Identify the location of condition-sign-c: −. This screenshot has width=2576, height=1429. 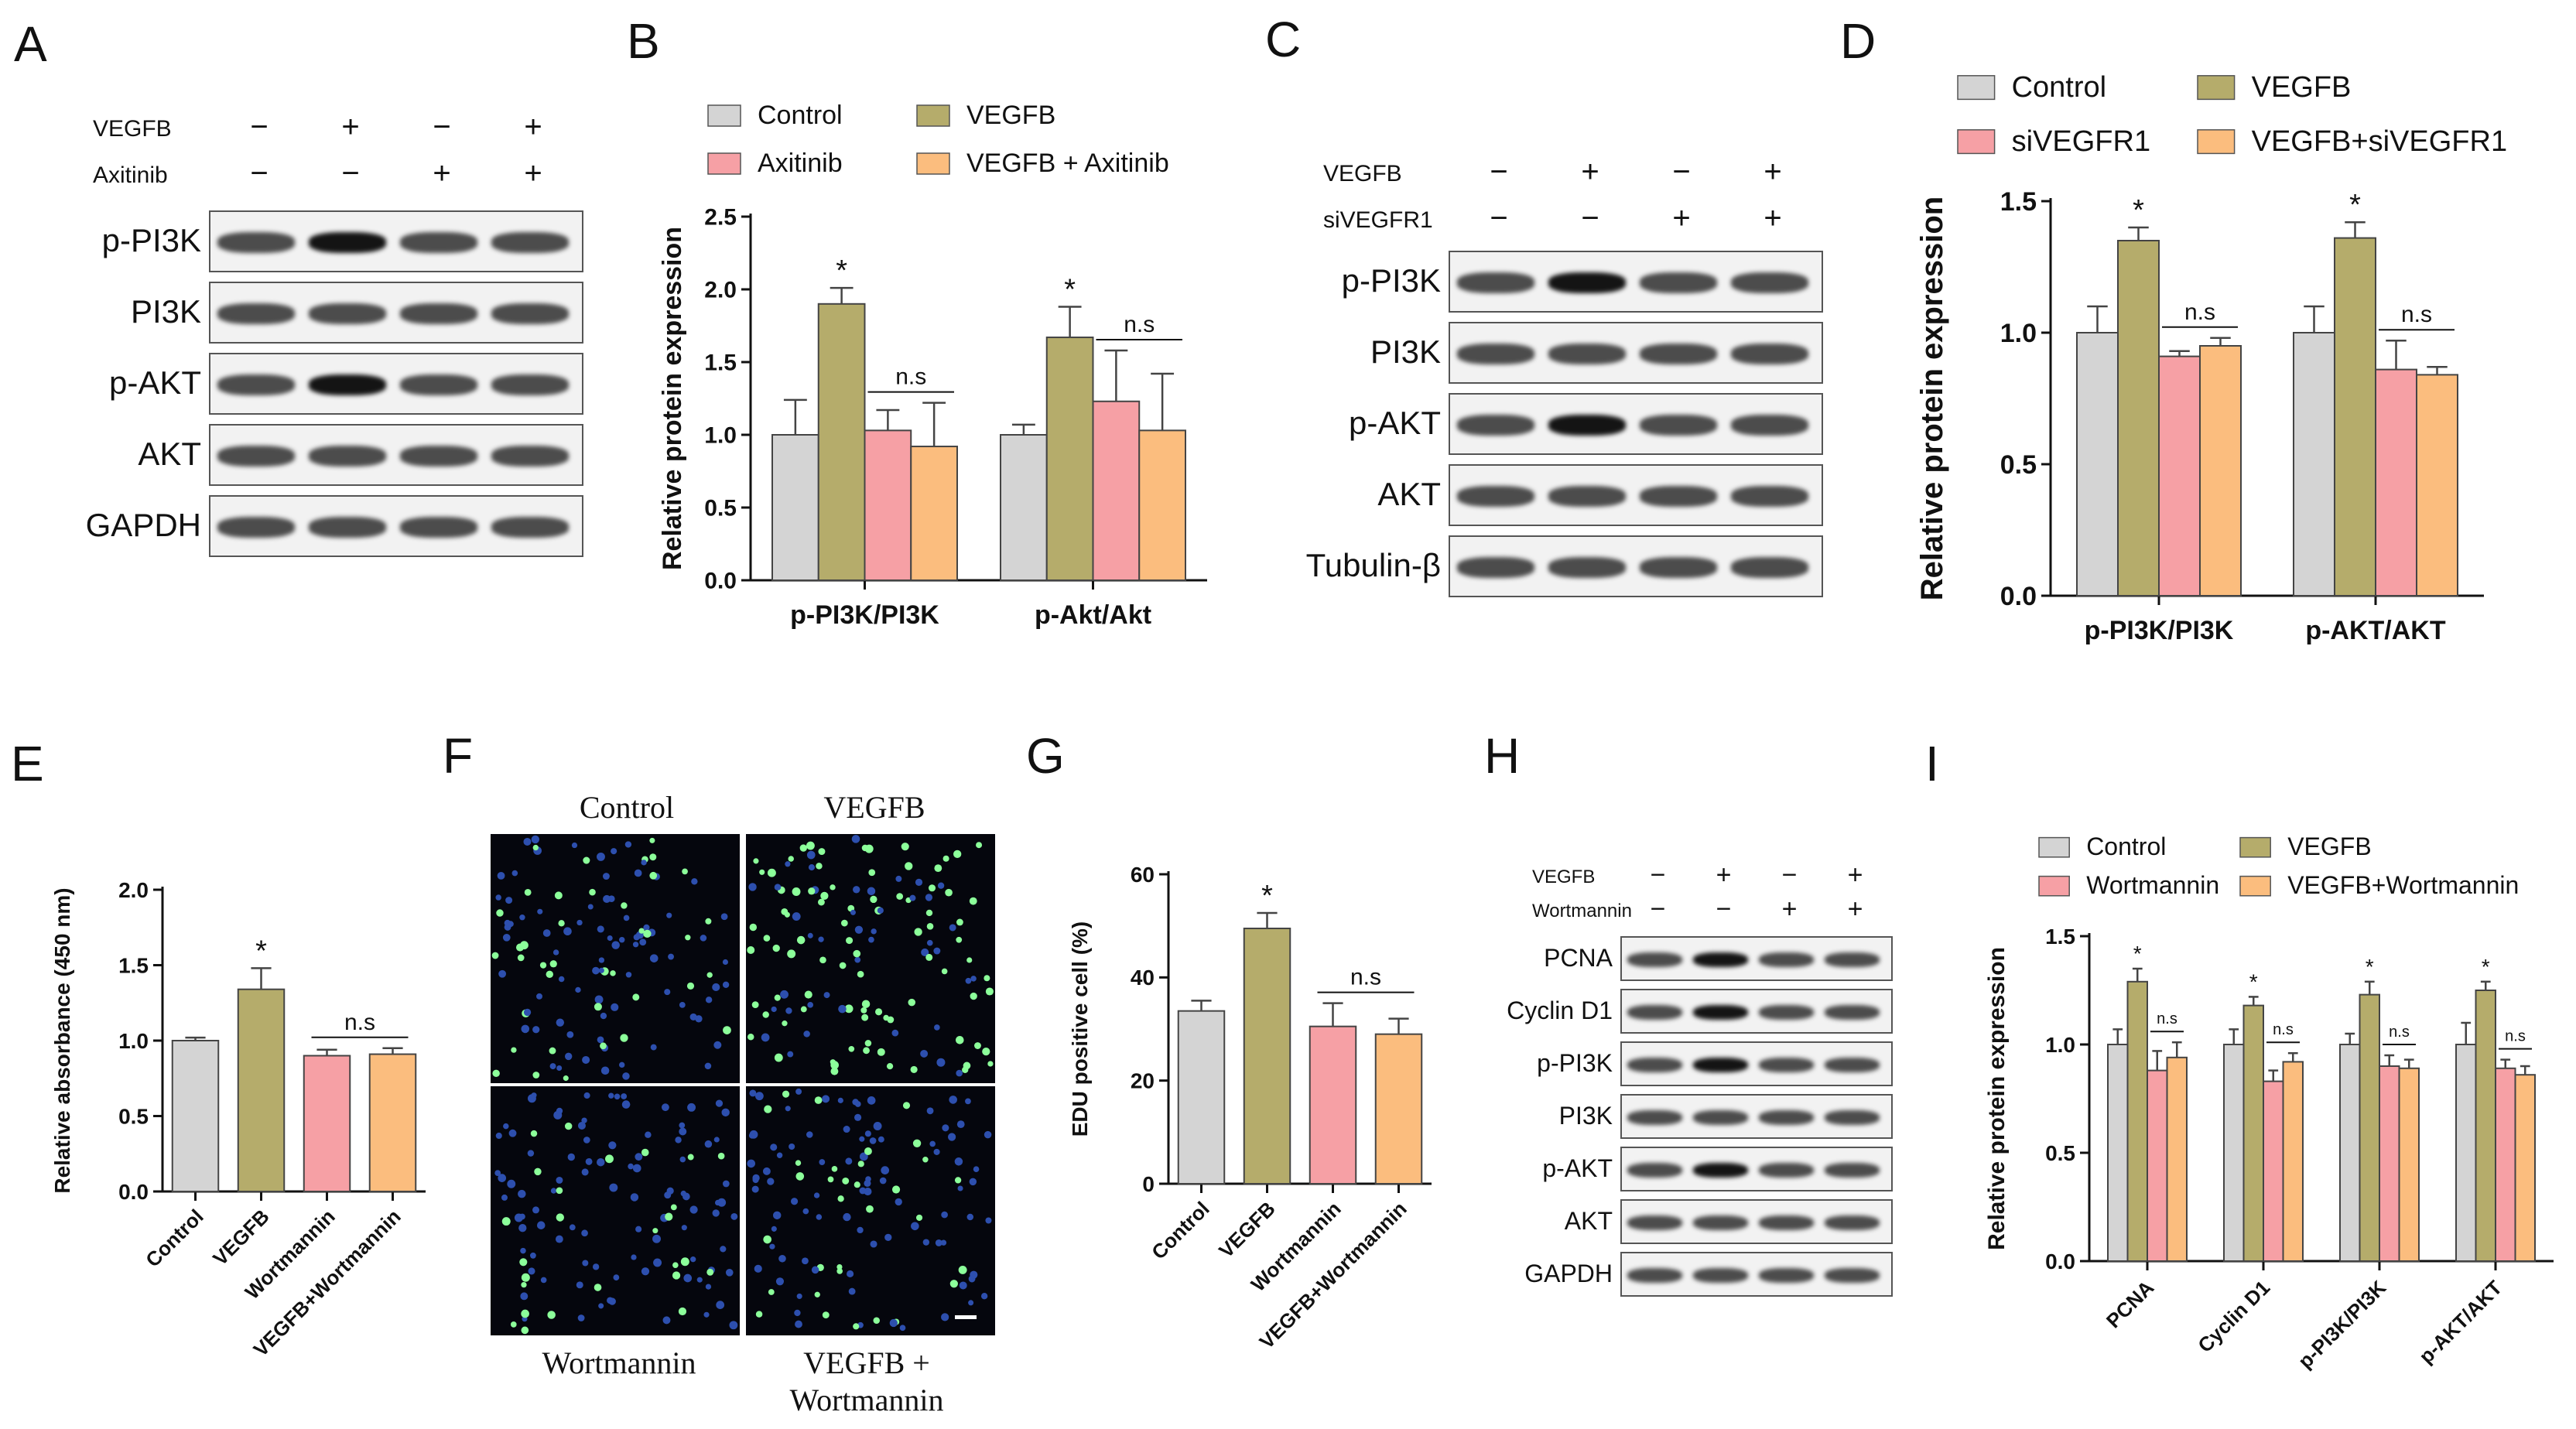
(1499, 172).